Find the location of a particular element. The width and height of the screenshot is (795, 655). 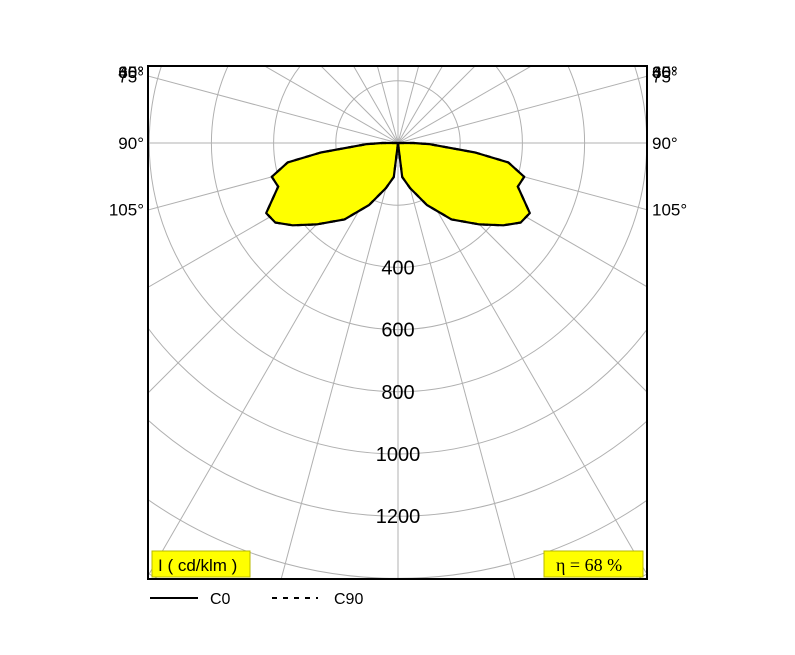

radial-tick-label: 1000 is located at coordinates (398, 455).